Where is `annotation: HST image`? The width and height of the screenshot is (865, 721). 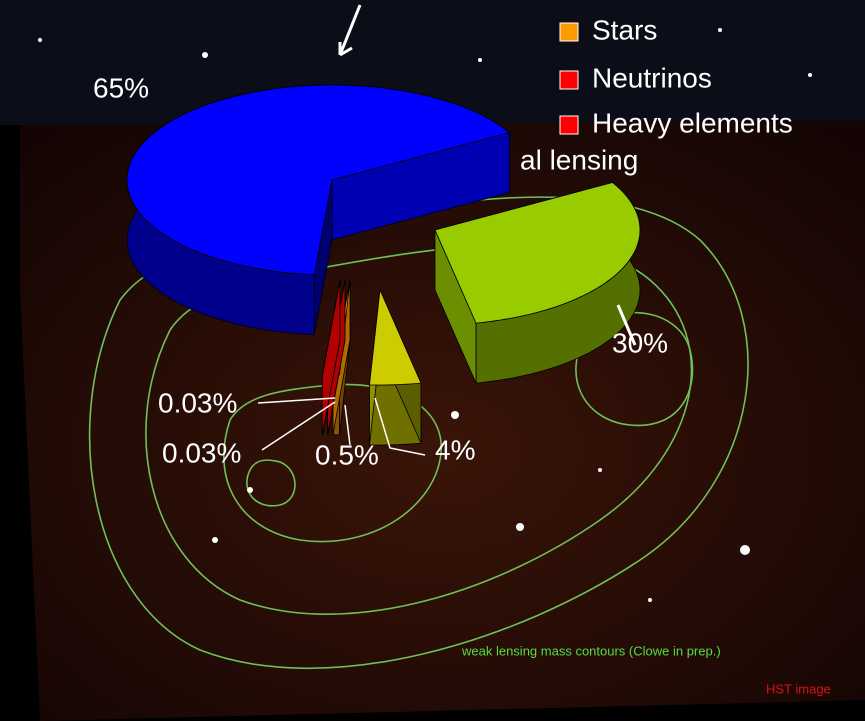 annotation: HST image is located at coordinates (798, 688).